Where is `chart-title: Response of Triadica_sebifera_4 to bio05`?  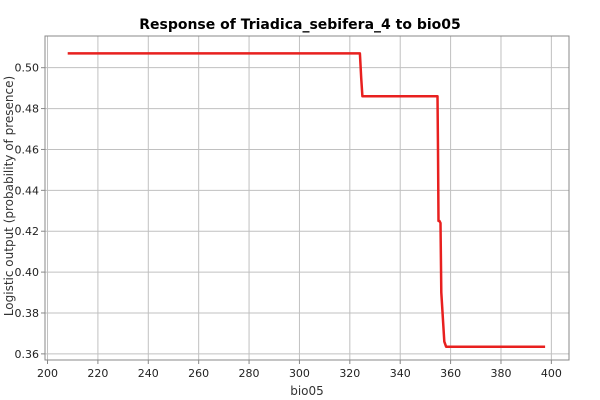 chart-title: Response of Triadica_sebifera_4 to bio05 is located at coordinates (300, 25).